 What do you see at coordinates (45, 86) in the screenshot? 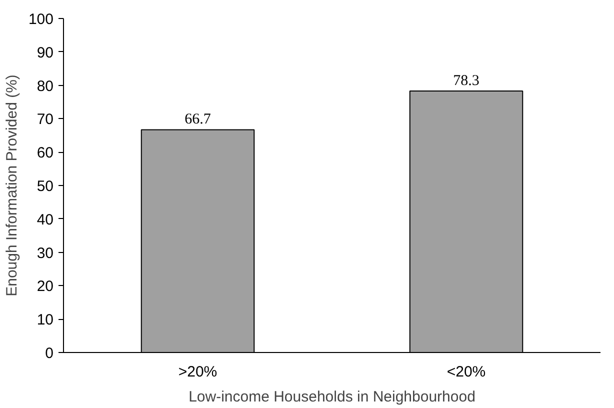
I see `y-tick-label: 80` at bounding box center [45, 86].